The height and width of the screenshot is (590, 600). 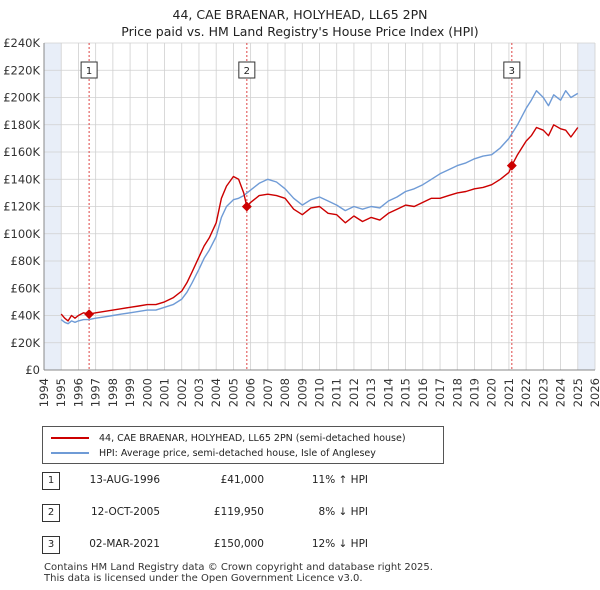 What do you see at coordinates (300, 14) in the screenshot?
I see `chart-title-line1: 44, CAE BRAENAR, HOLYHEAD, LL65 2PN` at bounding box center [300, 14].